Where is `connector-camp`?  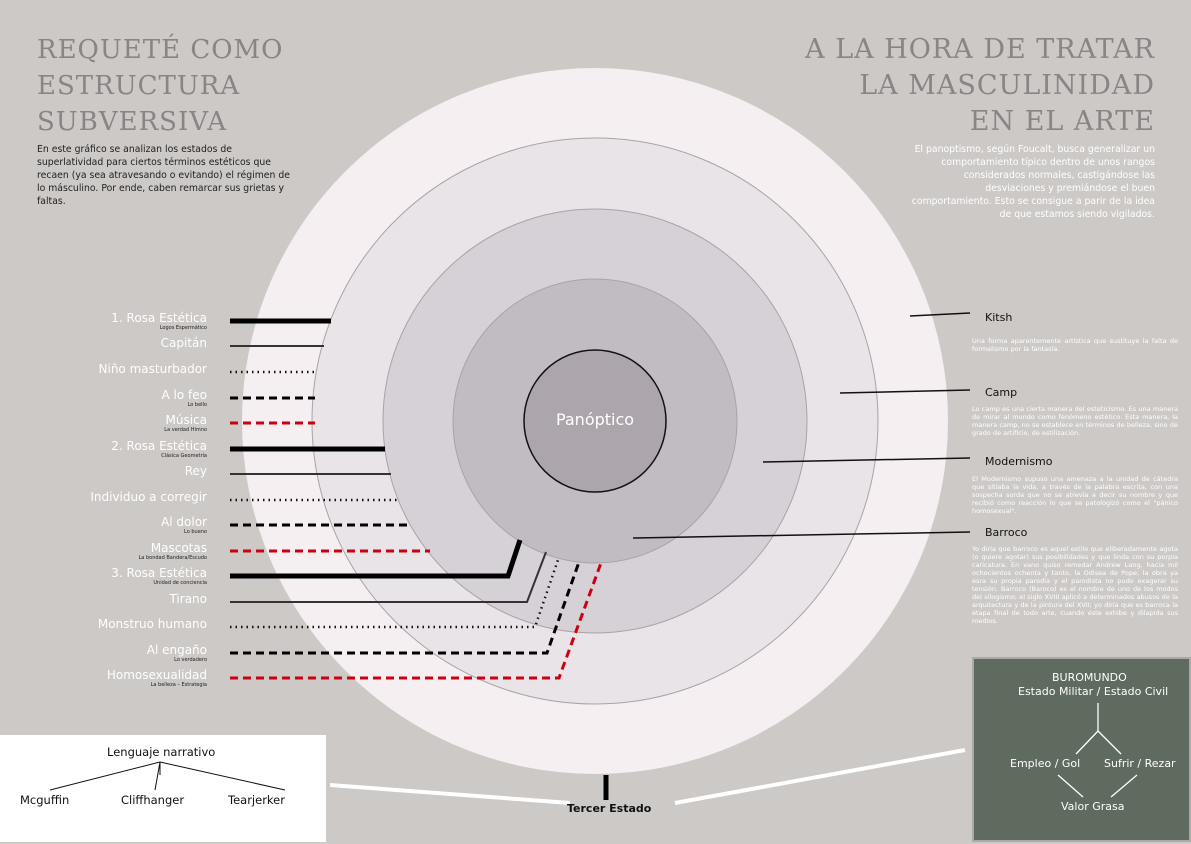
connector-camp is located at coordinates (905, 391).